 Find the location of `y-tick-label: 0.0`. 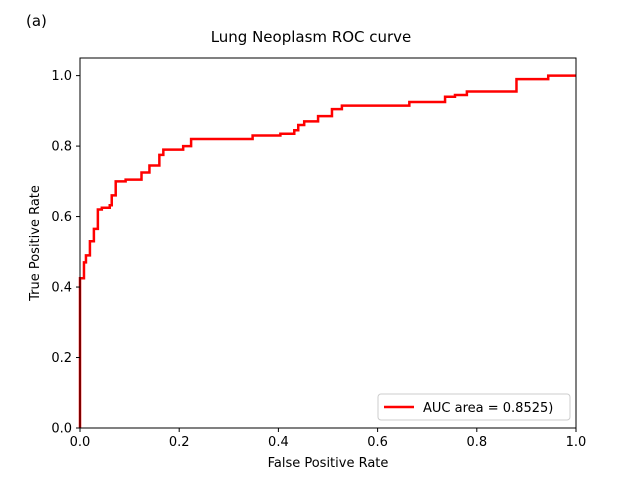

y-tick-label: 0.0 is located at coordinates (61, 429).